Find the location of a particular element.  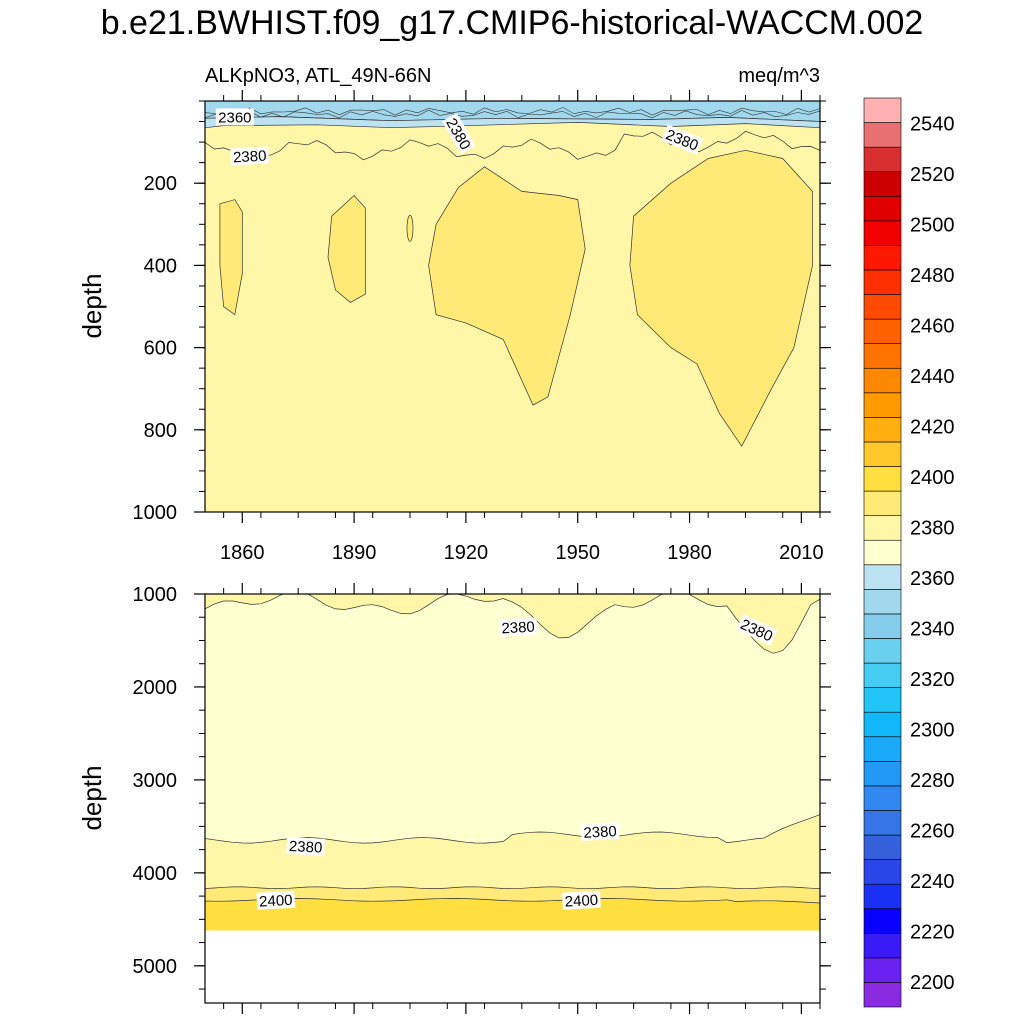

colorbar-tick-label: 2300 is located at coordinates (932, 730).